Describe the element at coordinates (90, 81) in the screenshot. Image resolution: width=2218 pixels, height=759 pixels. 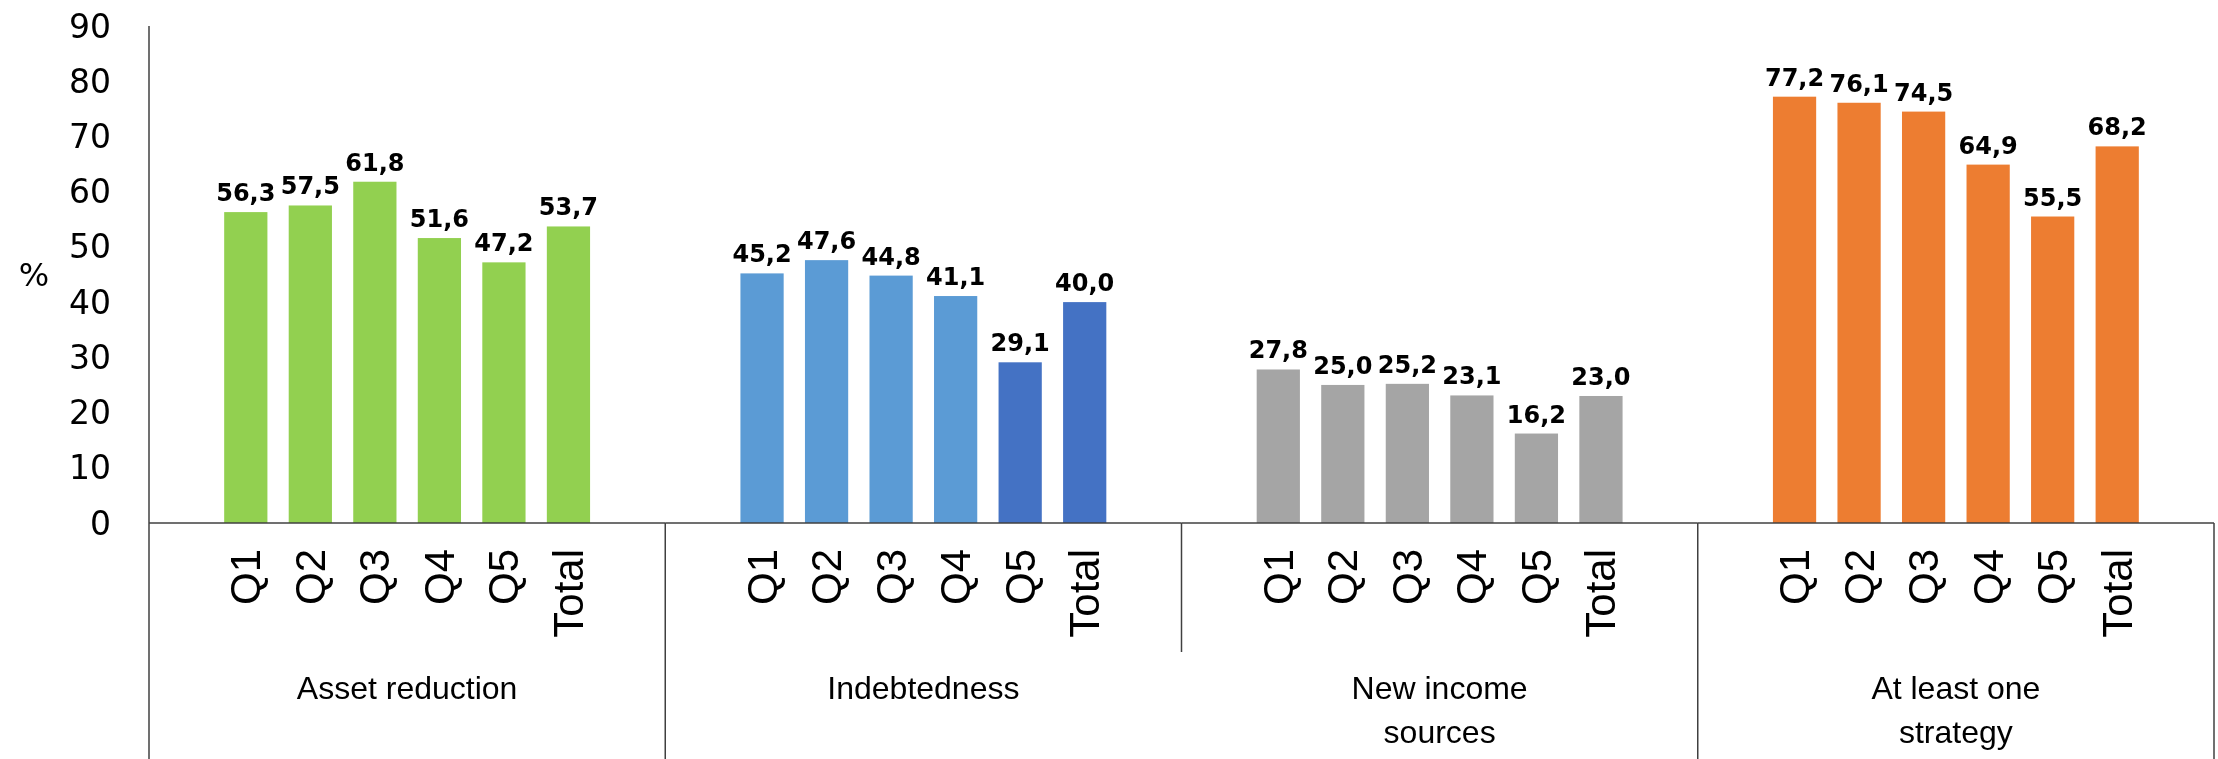
I see `y-tick-label: 80` at that location.